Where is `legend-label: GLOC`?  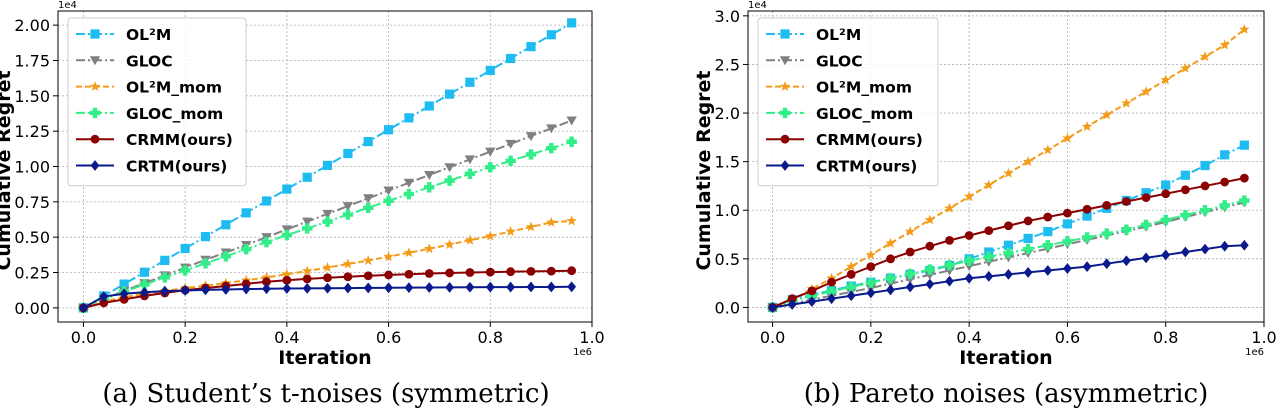 legend-label: GLOC is located at coordinates (839, 61).